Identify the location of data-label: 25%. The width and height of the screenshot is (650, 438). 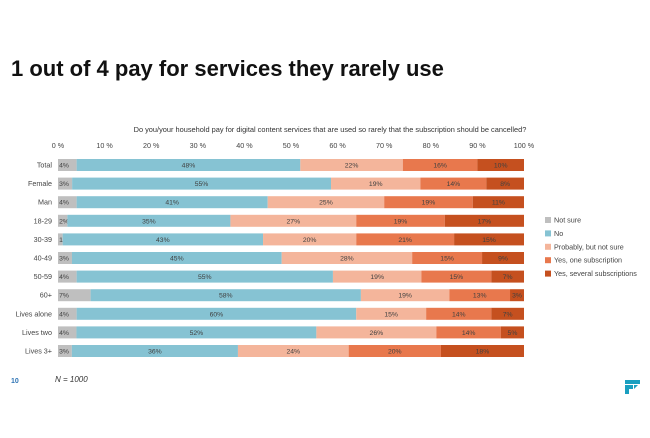
(326, 203).